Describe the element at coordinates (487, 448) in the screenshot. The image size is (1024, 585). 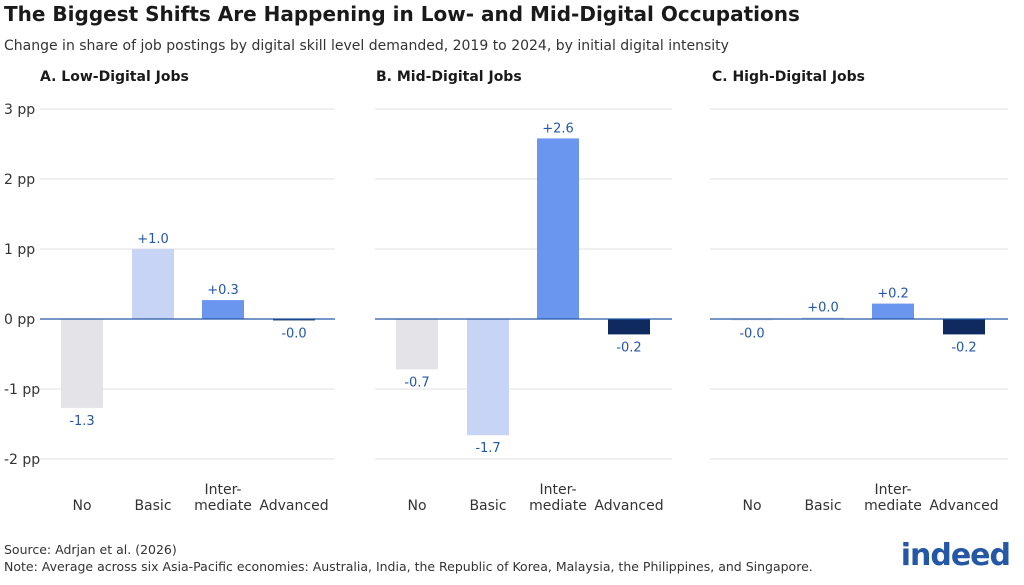
I see `data-label: -1.7` at that location.